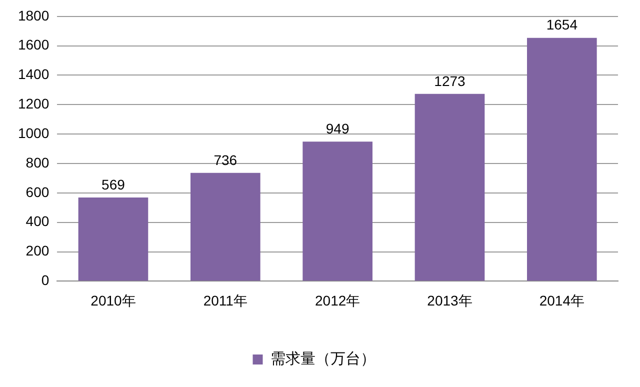 The height and width of the screenshot is (387, 640). I want to click on data-label: 1273, so click(450, 80).